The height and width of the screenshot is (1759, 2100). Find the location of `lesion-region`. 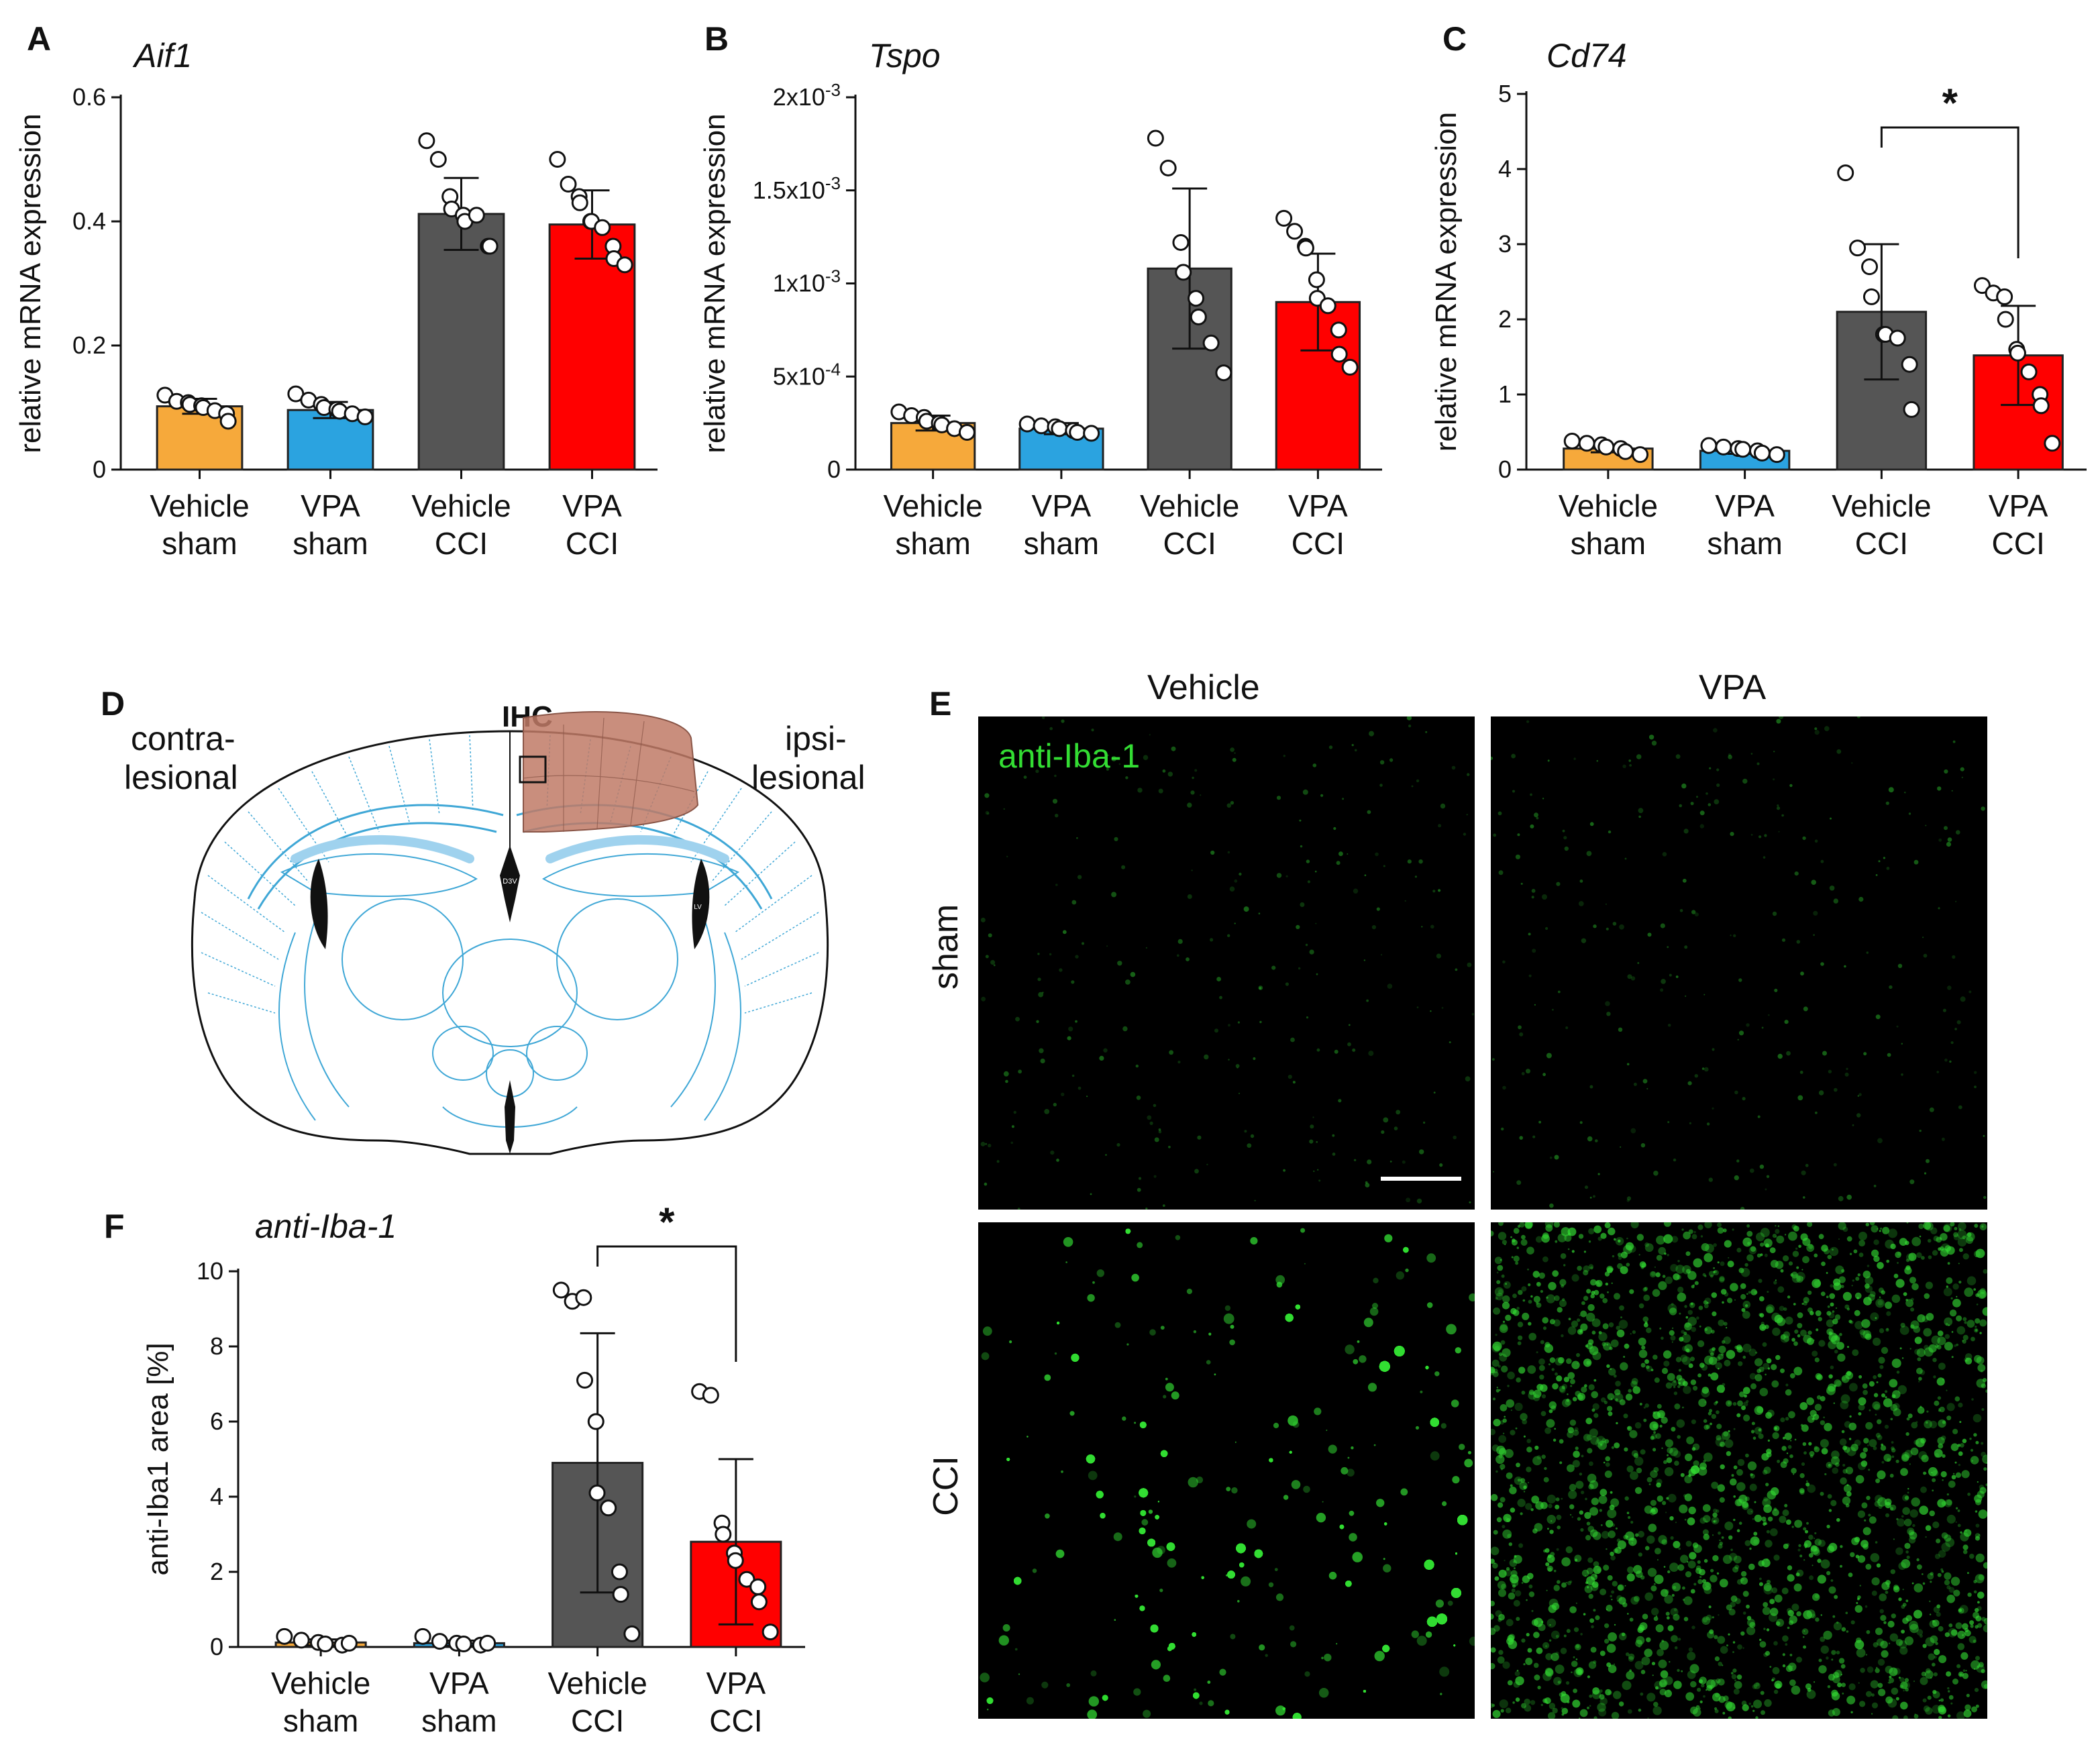

lesion-region is located at coordinates (611, 772).